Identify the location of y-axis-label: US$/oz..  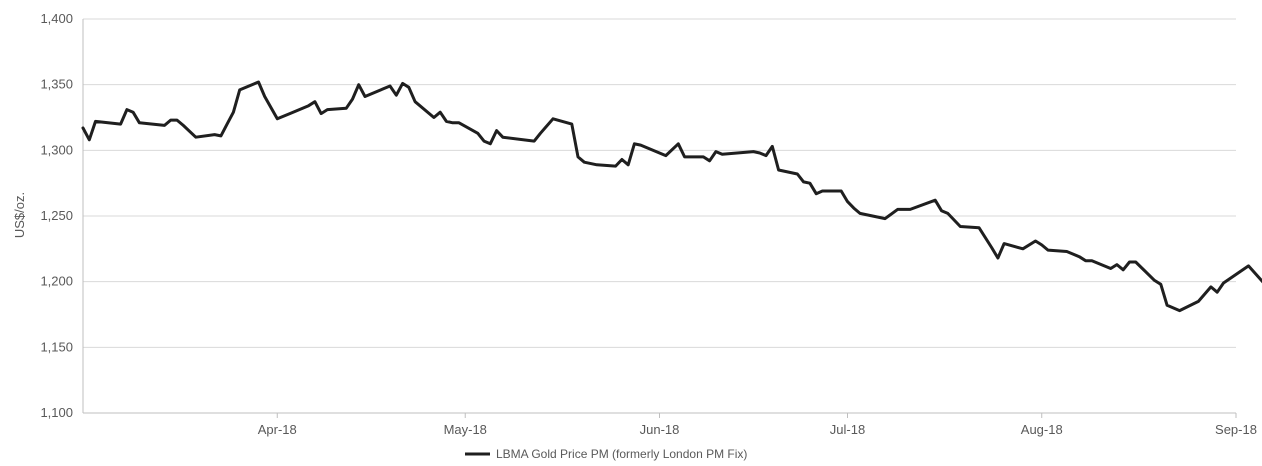
(19, 215).